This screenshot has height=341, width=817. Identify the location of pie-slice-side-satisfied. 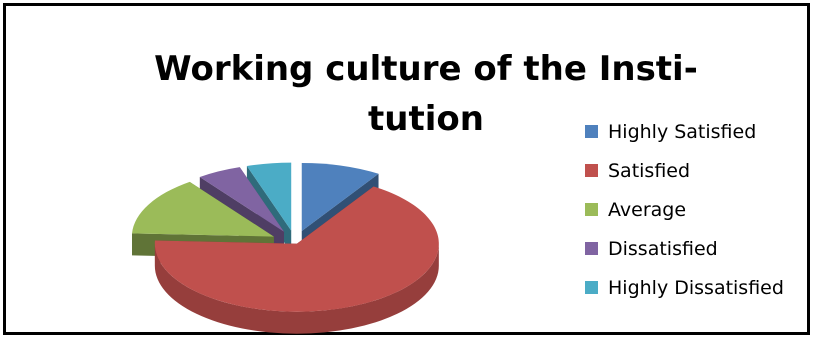
(296, 288).